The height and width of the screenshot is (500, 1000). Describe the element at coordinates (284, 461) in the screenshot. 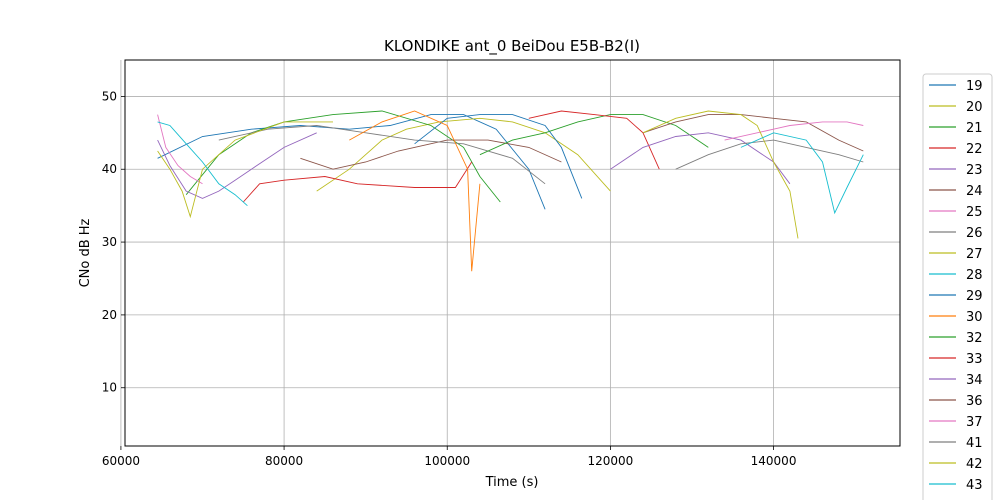

I see `x-tick-label: 80000` at that location.